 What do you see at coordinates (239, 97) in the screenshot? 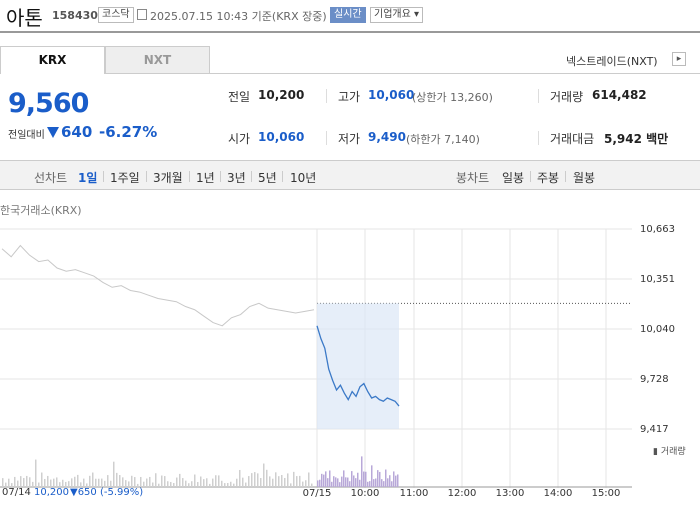
I see `prev-close-label: 전일` at bounding box center [239, 97].